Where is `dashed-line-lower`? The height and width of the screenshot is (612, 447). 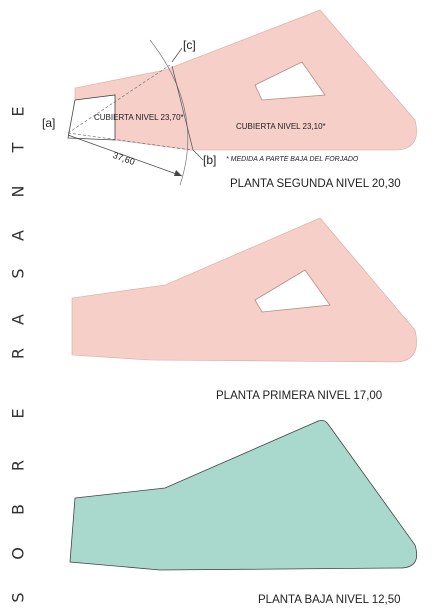
dashed-line-lower is located at coordinates (130, 141).